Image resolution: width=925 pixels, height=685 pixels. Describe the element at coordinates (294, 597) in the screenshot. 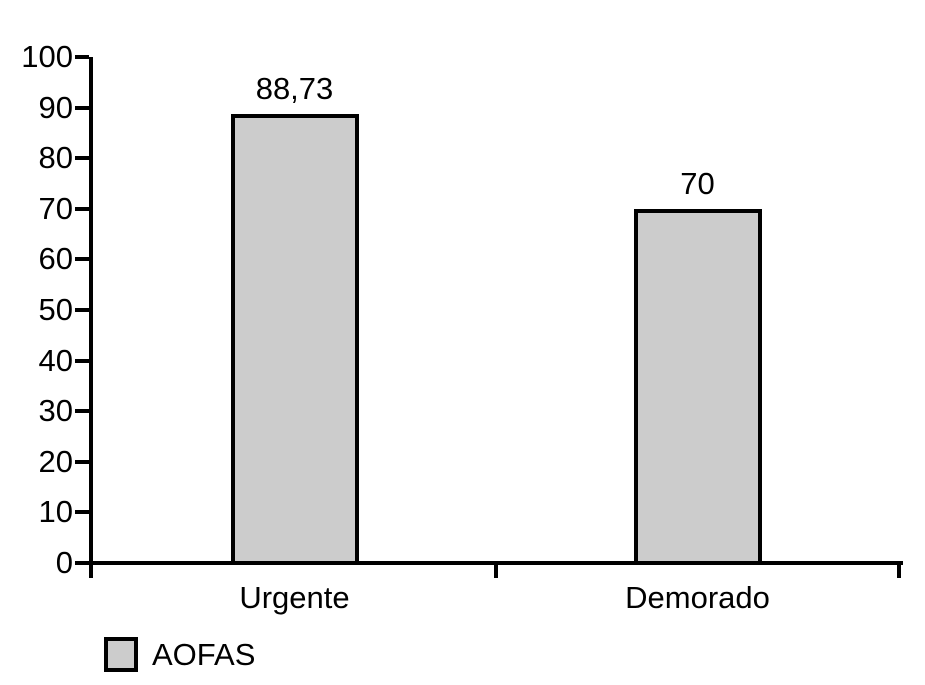

I see `category-label: Urgente` at that location.